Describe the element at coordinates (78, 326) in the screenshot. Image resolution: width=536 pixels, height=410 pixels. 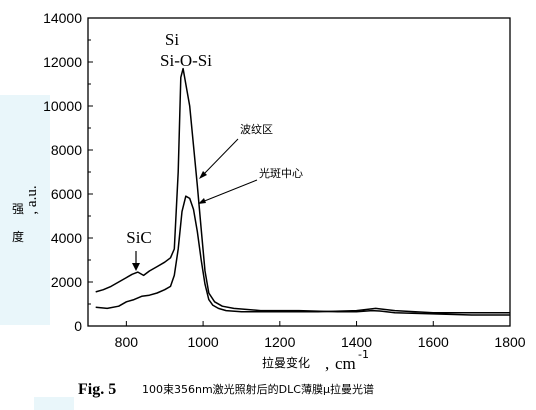
I see `y-tick-label: 0` at that location.